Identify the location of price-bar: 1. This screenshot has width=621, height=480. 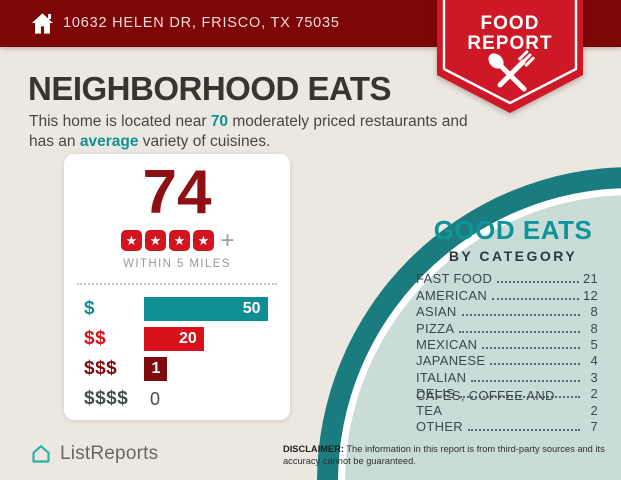
(156, 369).